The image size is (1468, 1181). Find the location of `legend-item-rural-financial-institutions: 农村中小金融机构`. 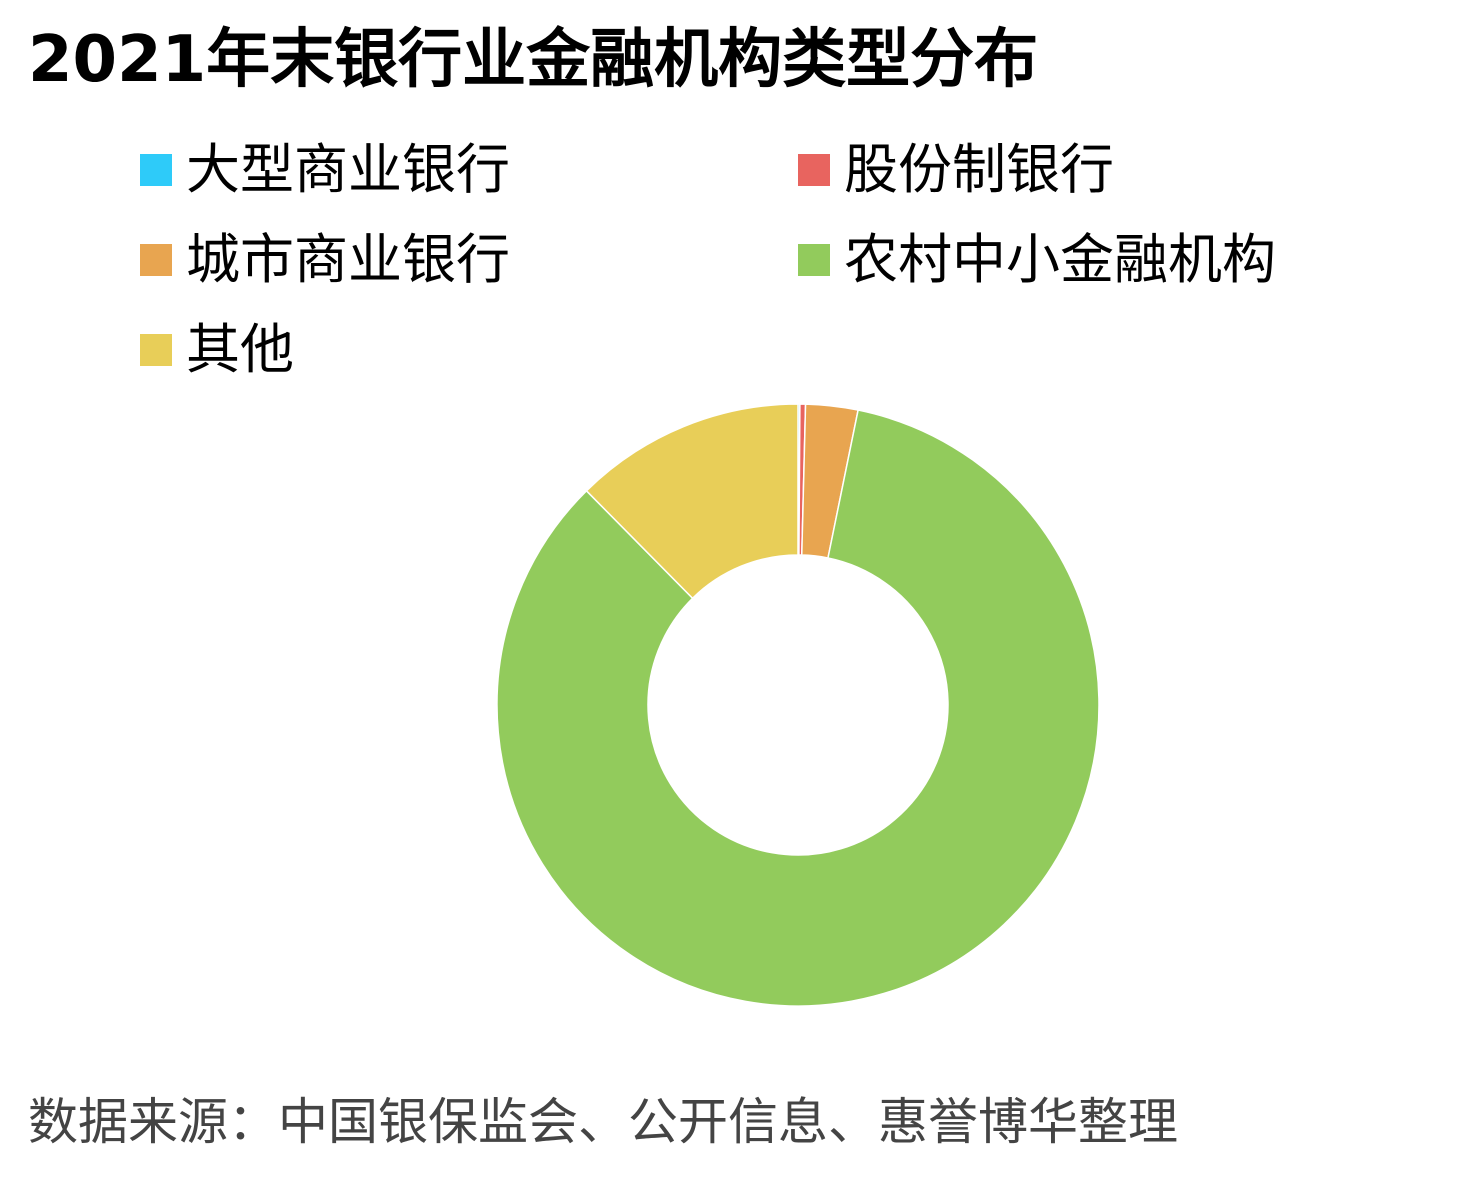

legend-item-rural-financial-institutions: 农村中小金融机构 is located at coordinates (1037, 260).